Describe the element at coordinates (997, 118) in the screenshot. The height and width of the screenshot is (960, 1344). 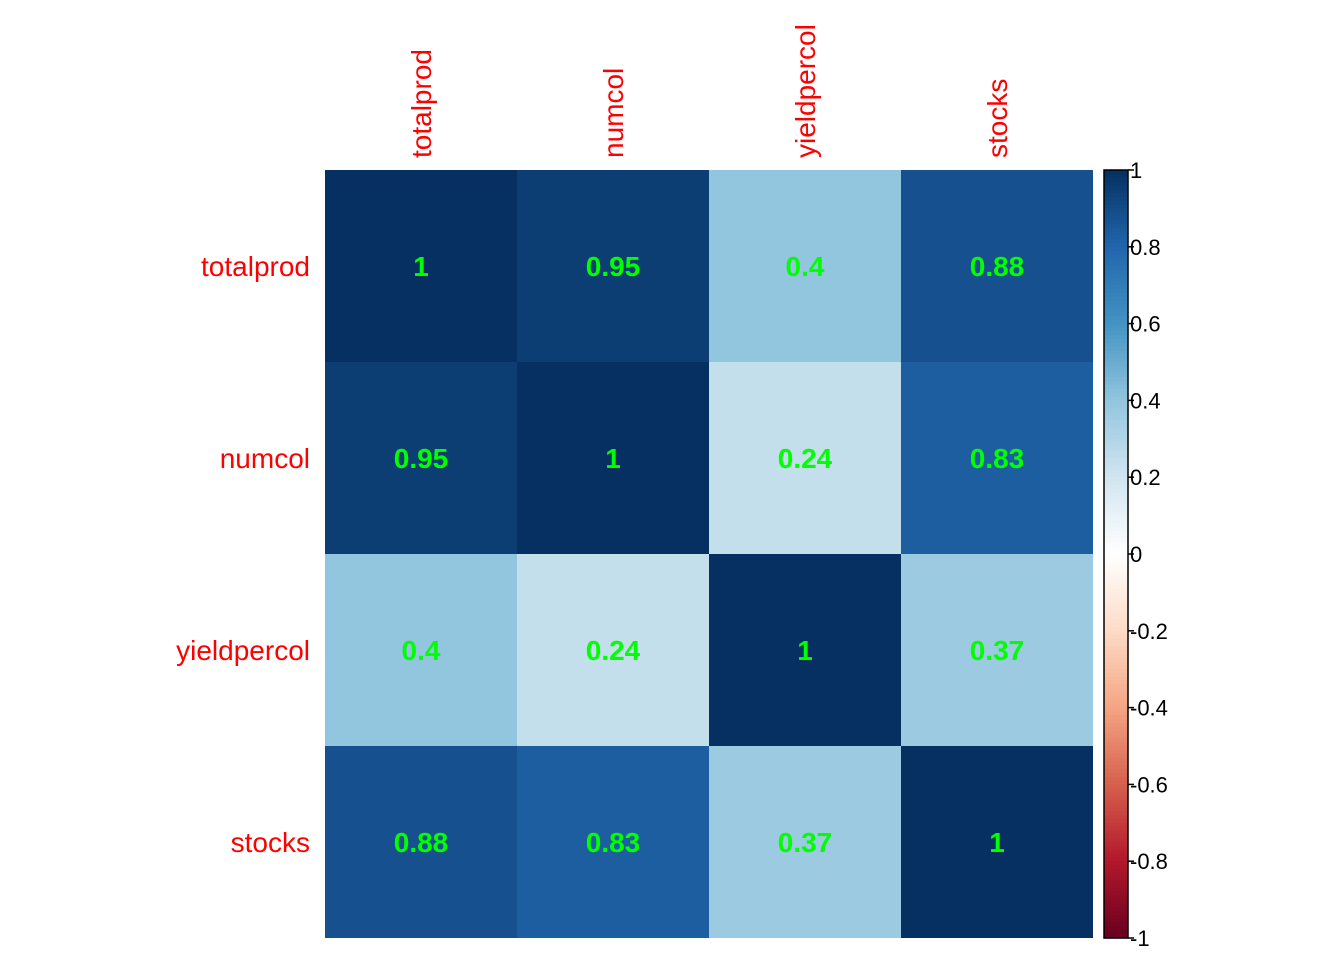
I see `column-label: stocks` at that location.